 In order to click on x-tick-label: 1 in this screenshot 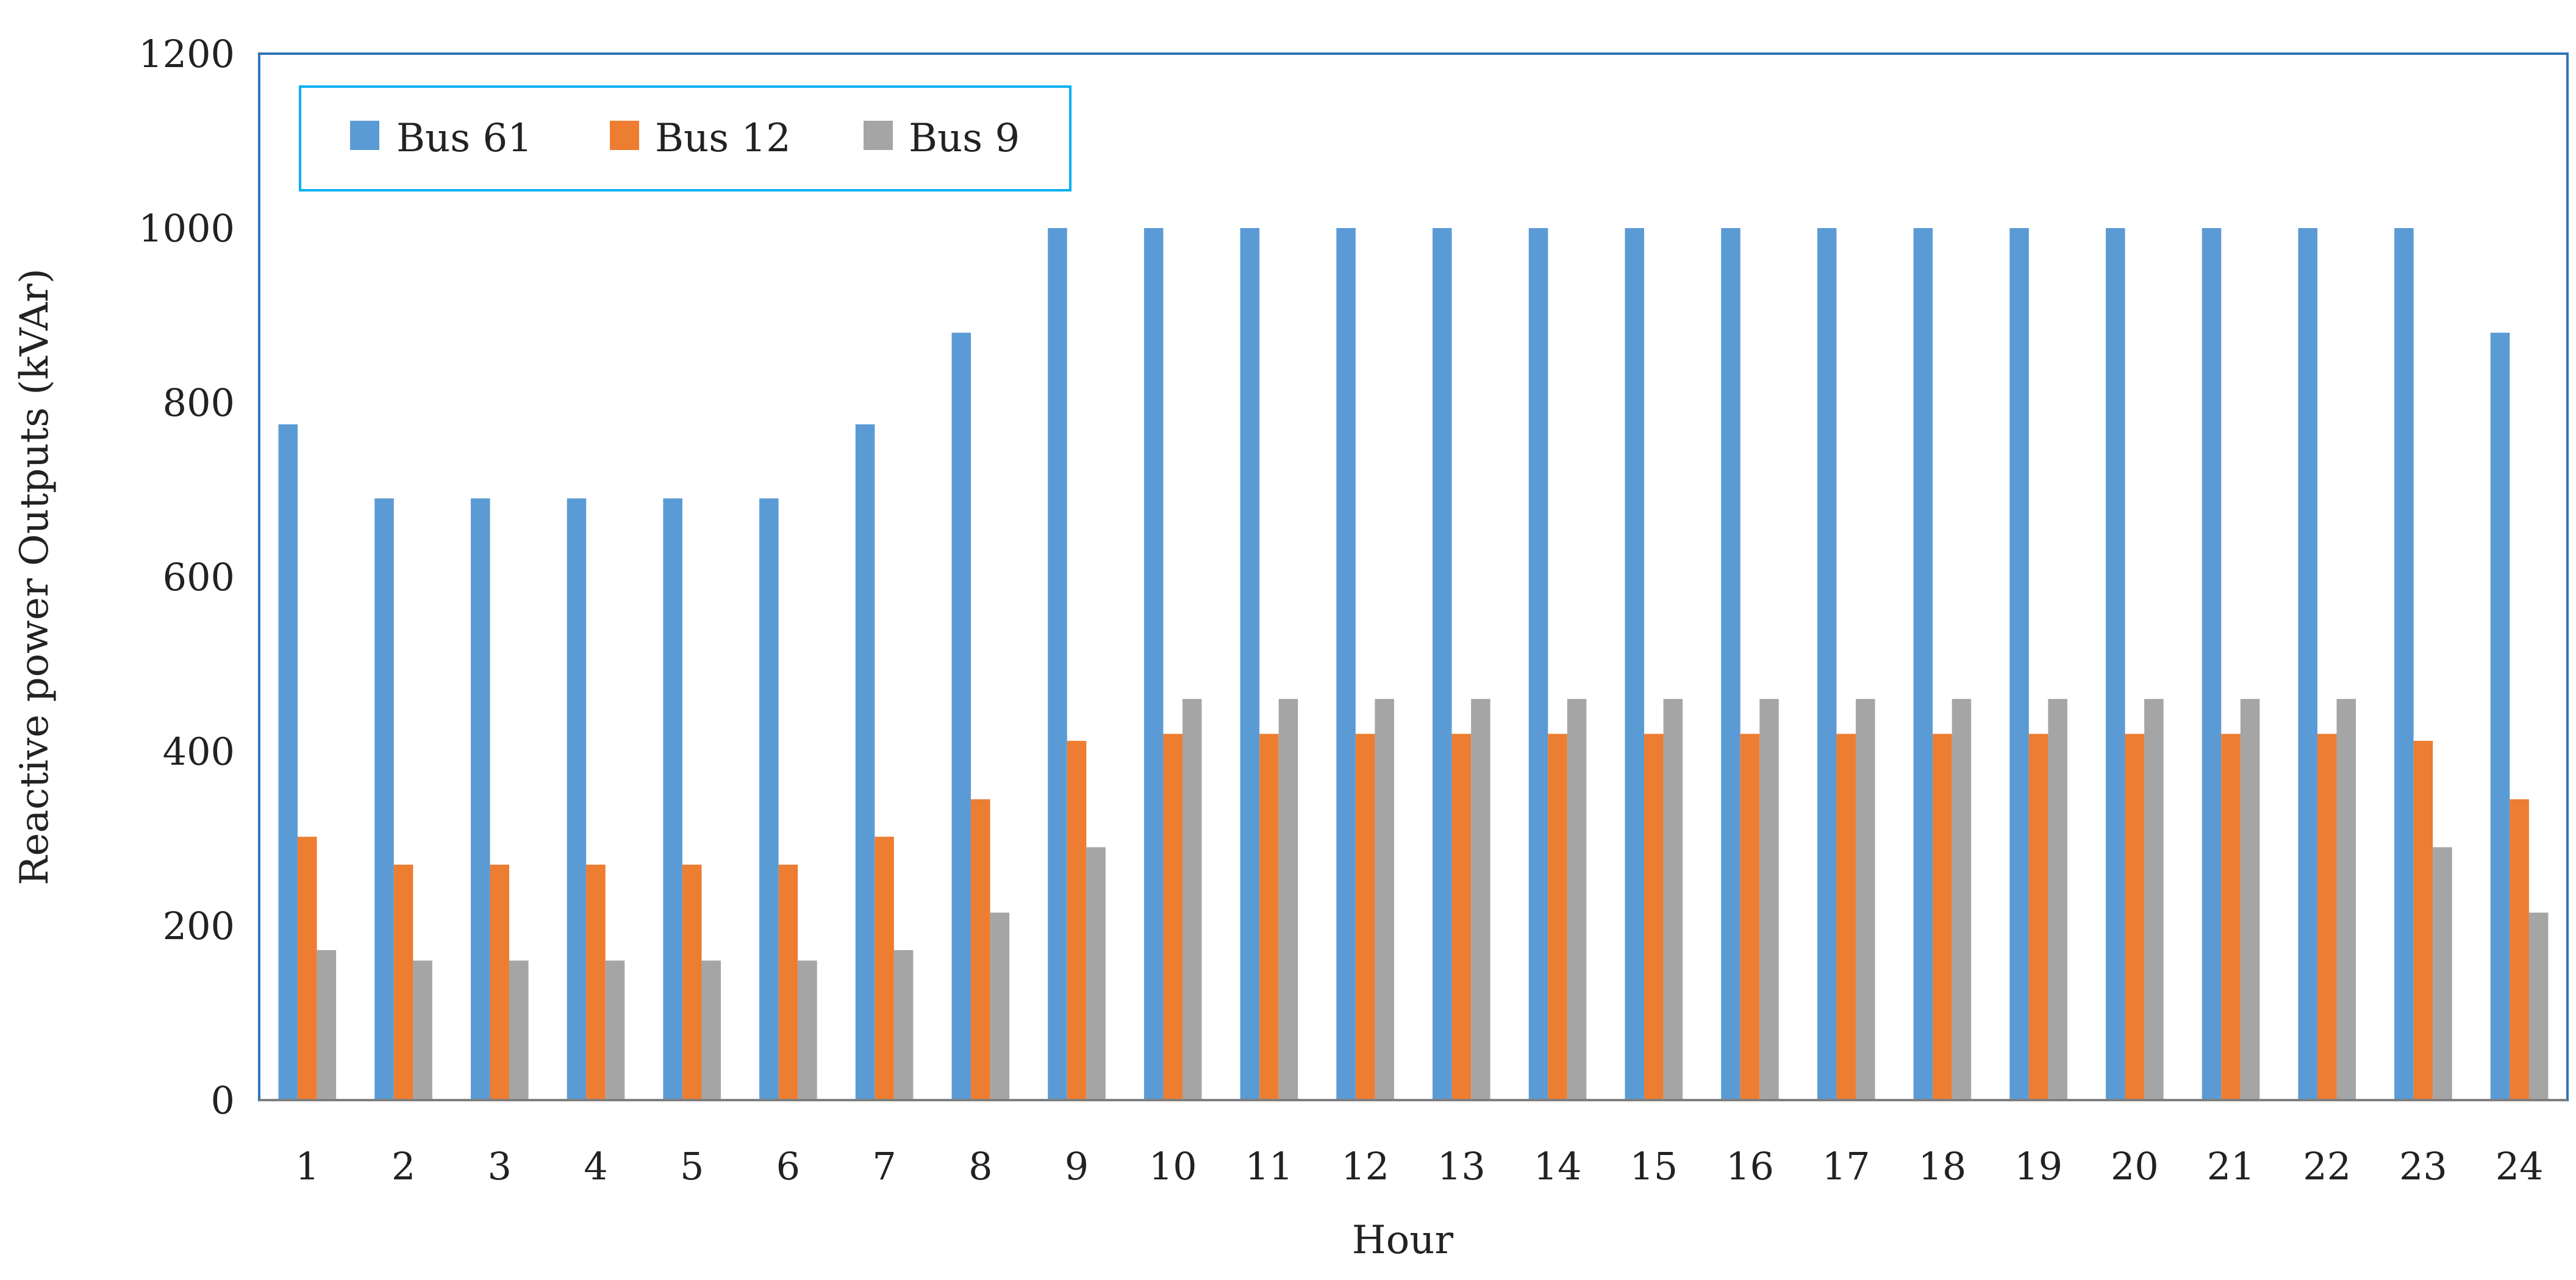, I will do `click(307, 1166)`.